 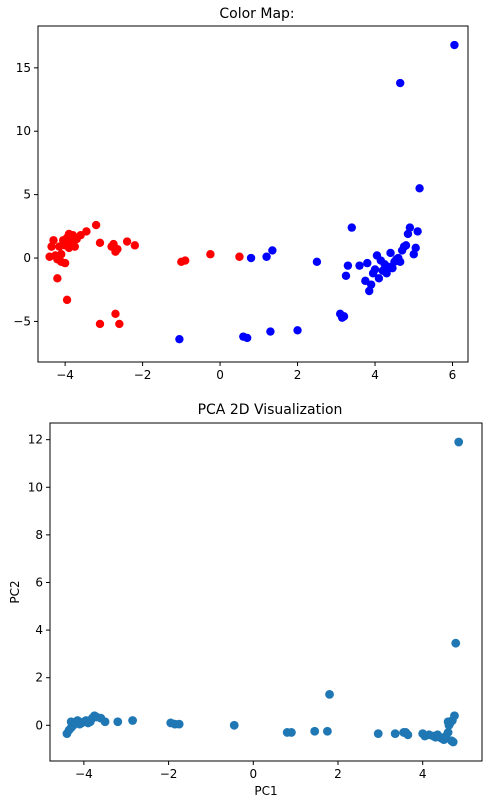 What do you see at coordinates (265, 791) in the screenshot?
I see `pca-x-axis-label: PC1` at bounding box center [265, 791].